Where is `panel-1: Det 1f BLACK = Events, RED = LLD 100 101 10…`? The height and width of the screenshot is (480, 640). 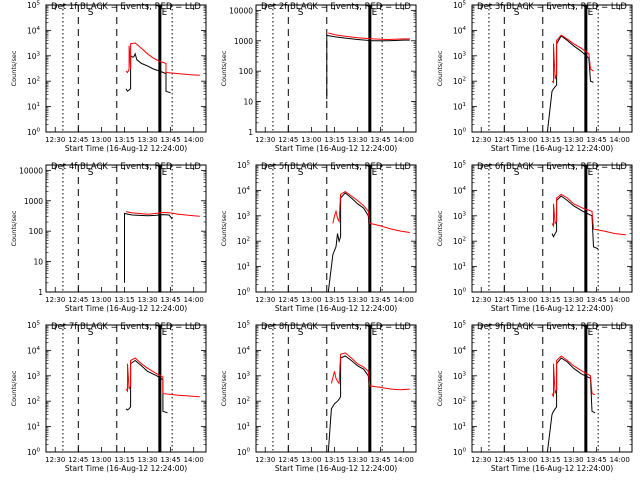 panel-1: Det 1f BLACK = Events, RED = LLD 100 101 10… is located at coordinates (108, 77).